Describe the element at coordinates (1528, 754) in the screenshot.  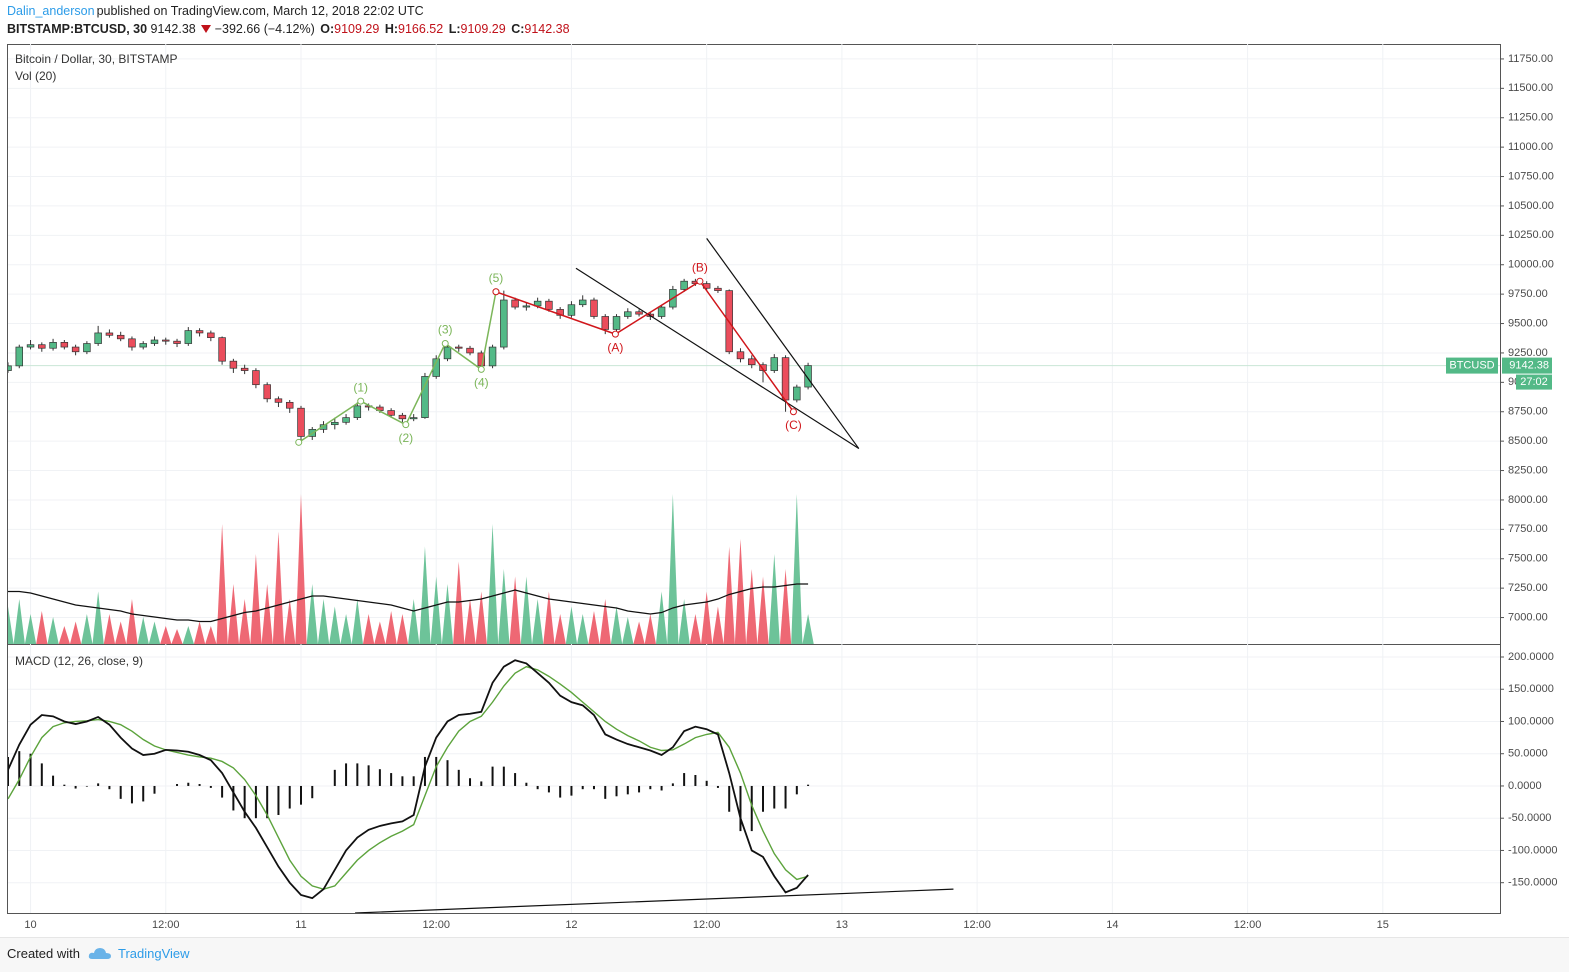
I see `y-tick-label: 50.0000` at that location.